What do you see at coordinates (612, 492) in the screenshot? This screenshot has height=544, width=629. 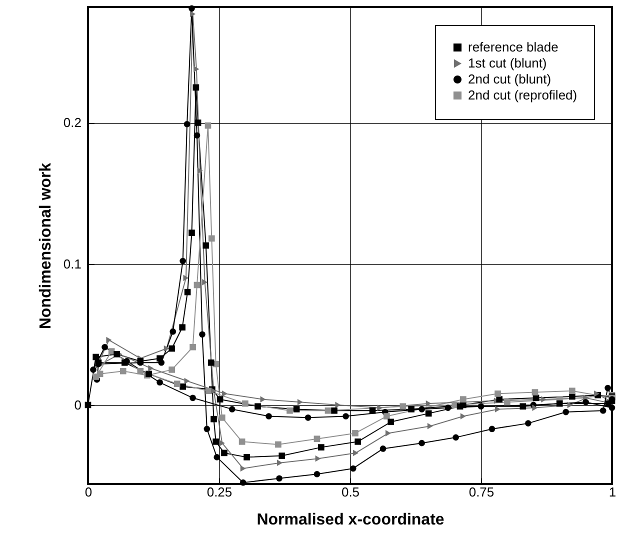 I see `x-tick-label: 1` at bounding box center [612, 492].